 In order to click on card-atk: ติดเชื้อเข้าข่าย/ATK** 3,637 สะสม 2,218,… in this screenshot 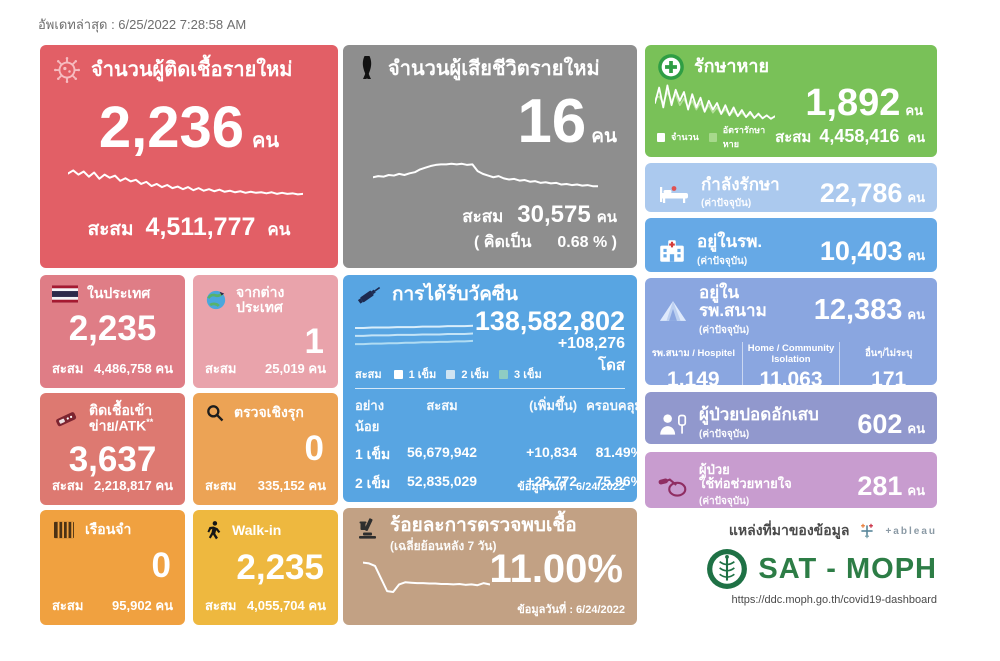, I will do `click(112, 449)`.